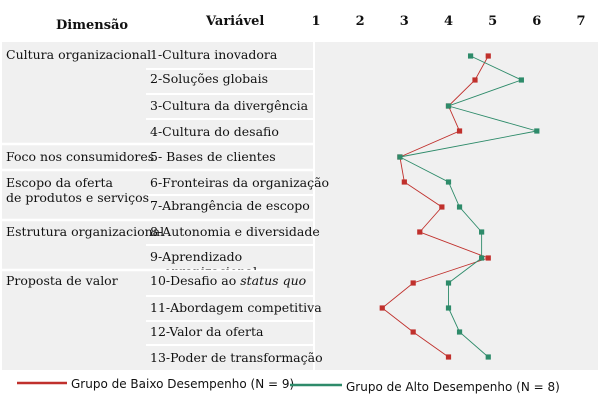 The height and width of the screenshot is (402, 600). I want to click on series-line-low, so click(435, 206).